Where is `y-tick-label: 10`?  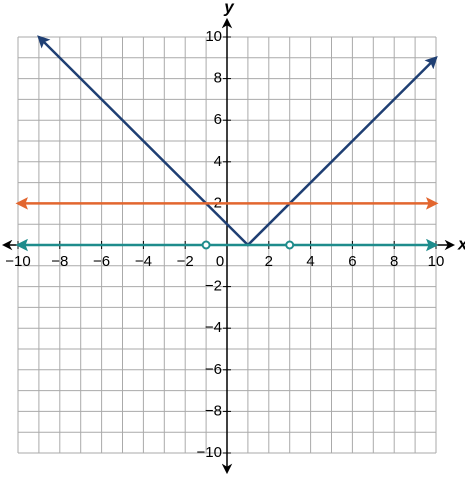 y-tick-label: 10 is located at coordinates (213, 36).